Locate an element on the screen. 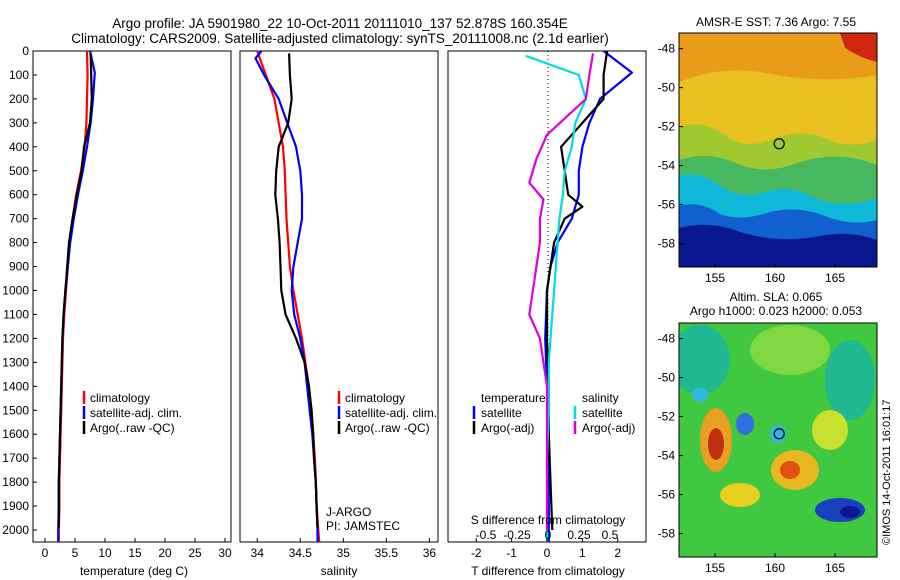 This screenshot has height=580, width=900. sst-map-field is located at coordinates (778, 150).